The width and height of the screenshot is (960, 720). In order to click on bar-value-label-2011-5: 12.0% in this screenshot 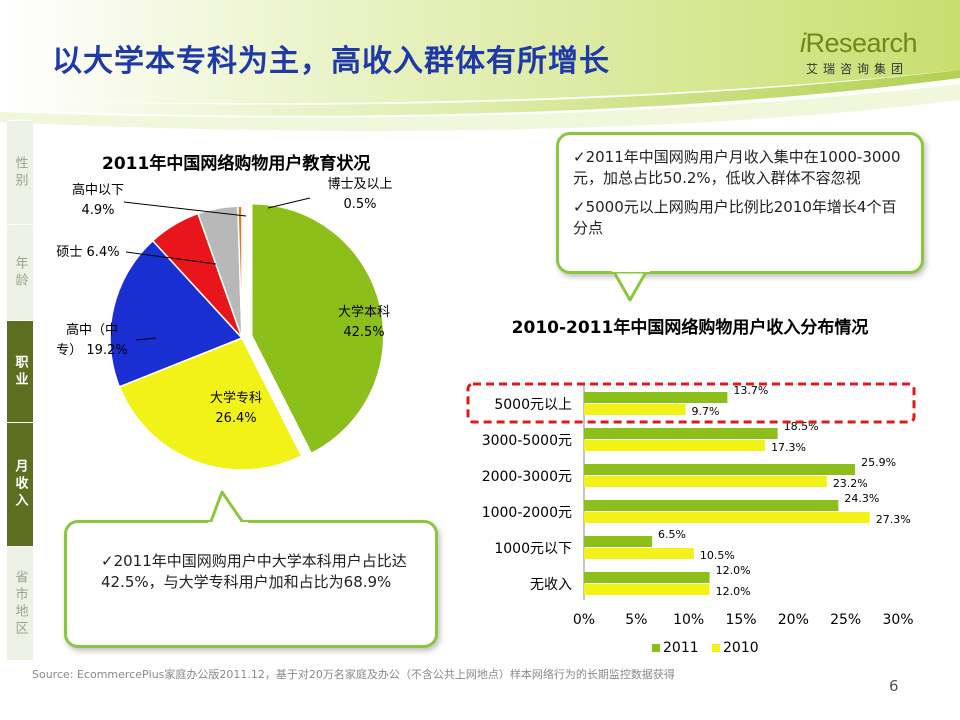, I will do `click(733, 570)`.